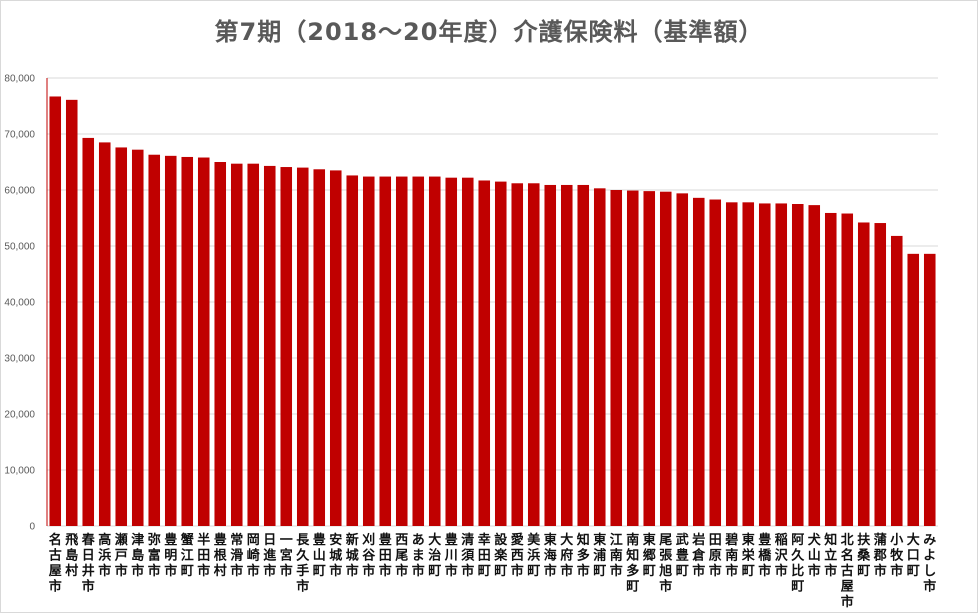 This screenshot has height=613, width=978. What do you see at coordinates (32, 527) in the screenshot?
I see `y-tick-label: 0` at bounding box center [32, 527].